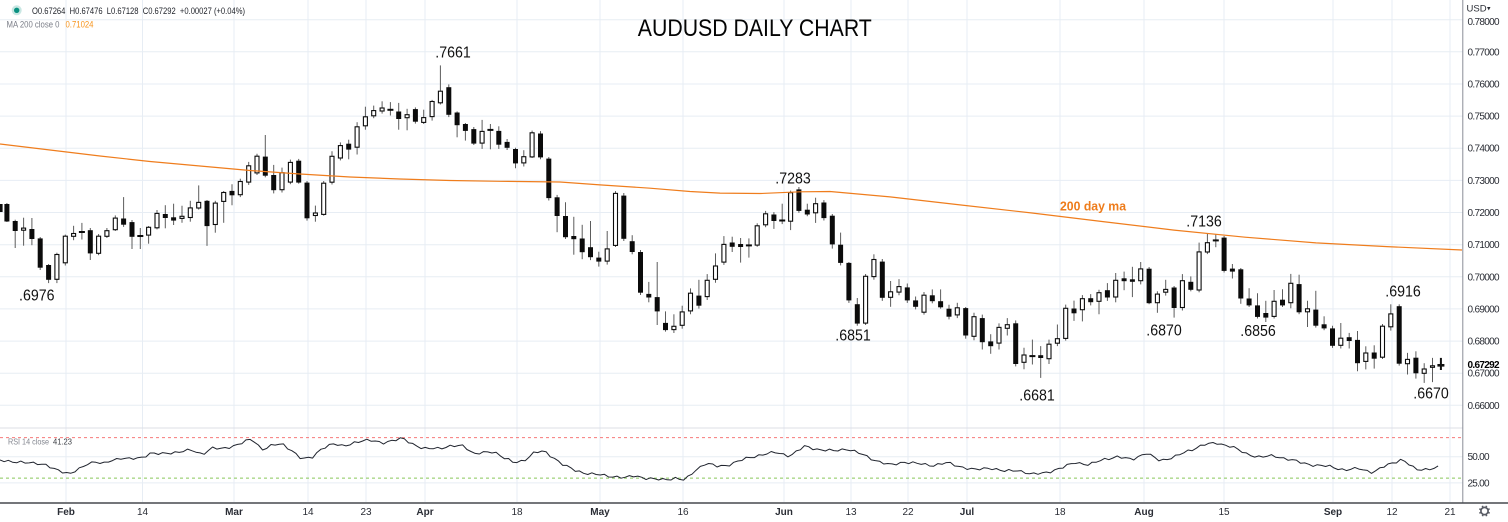  What do you see at coordinates (908, 512) in the screenshot?
I see `svg-text: 22` at bounding box center [908, 512].